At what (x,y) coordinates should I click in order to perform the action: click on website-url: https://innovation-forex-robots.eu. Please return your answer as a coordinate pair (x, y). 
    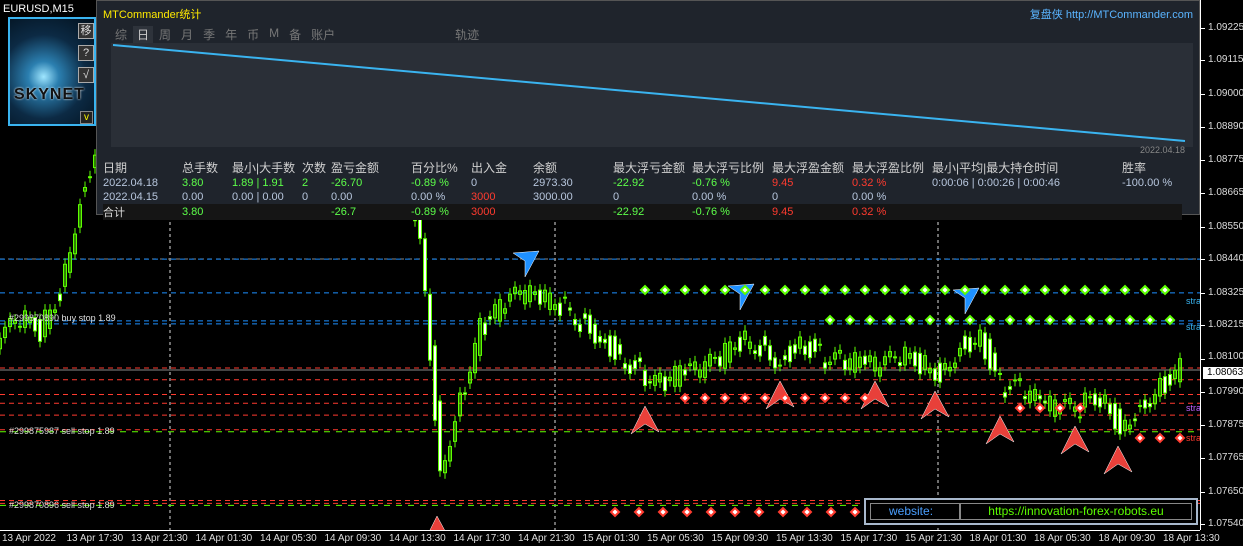
    Looking at the image, I should click on (1076, 511).